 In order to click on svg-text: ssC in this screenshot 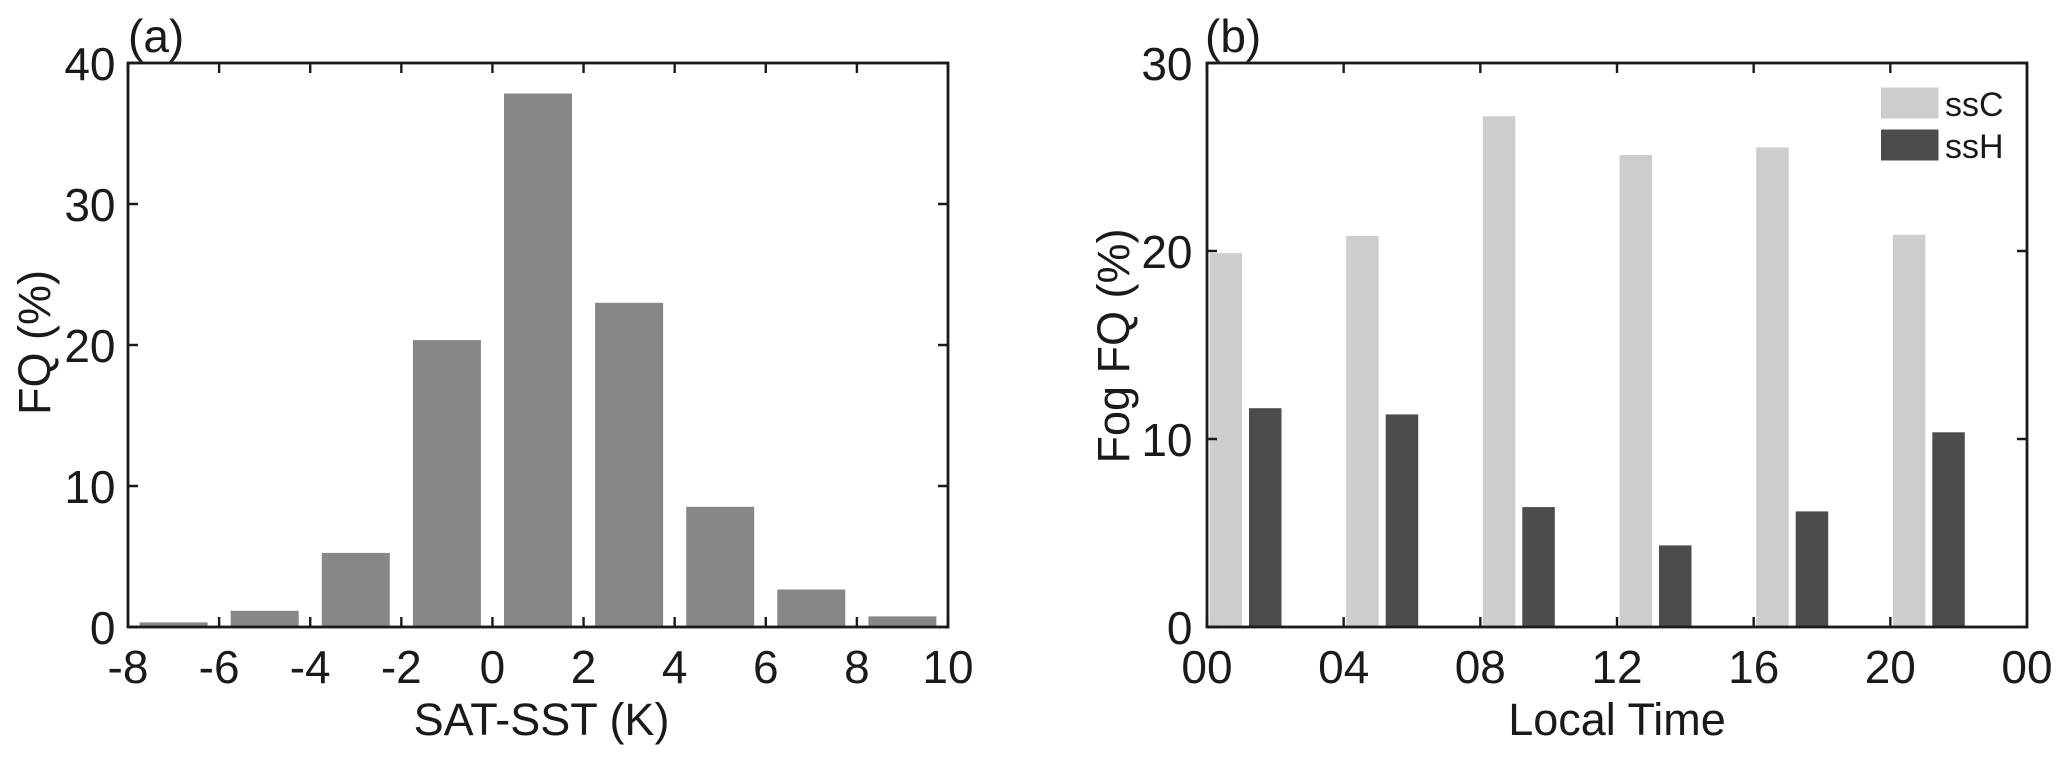, I will do `click(1974, 105)`.